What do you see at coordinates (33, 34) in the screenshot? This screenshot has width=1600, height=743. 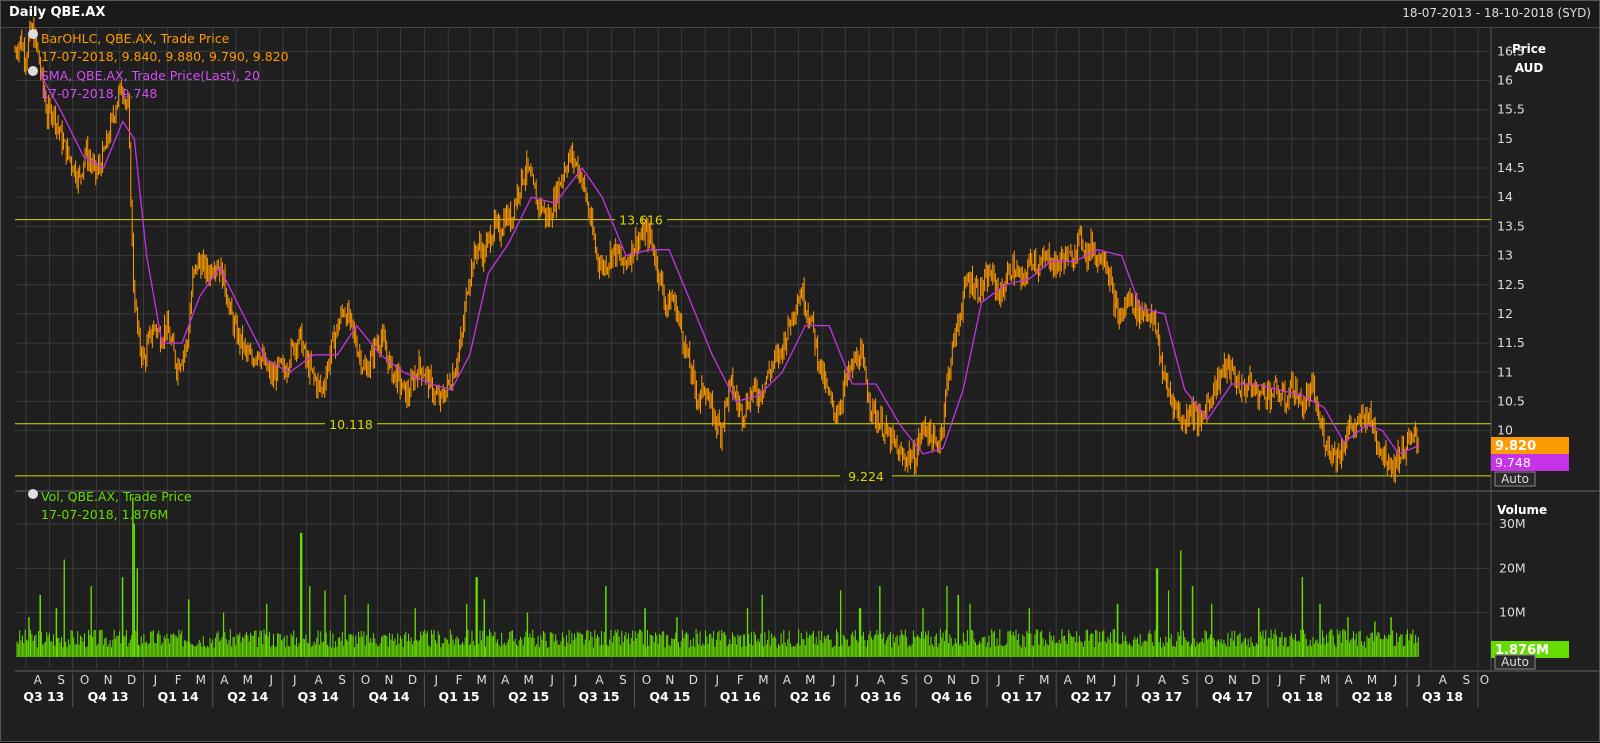 I see `bar-legend-icon` at bounding box center [33, 34].